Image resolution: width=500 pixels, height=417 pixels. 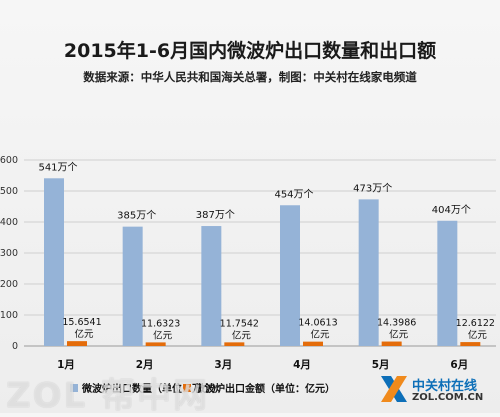 What do you see at coordinates (74, 388) in the screenshot?
I see `legend-swatch-quantity` at bounding box center [74, 388].